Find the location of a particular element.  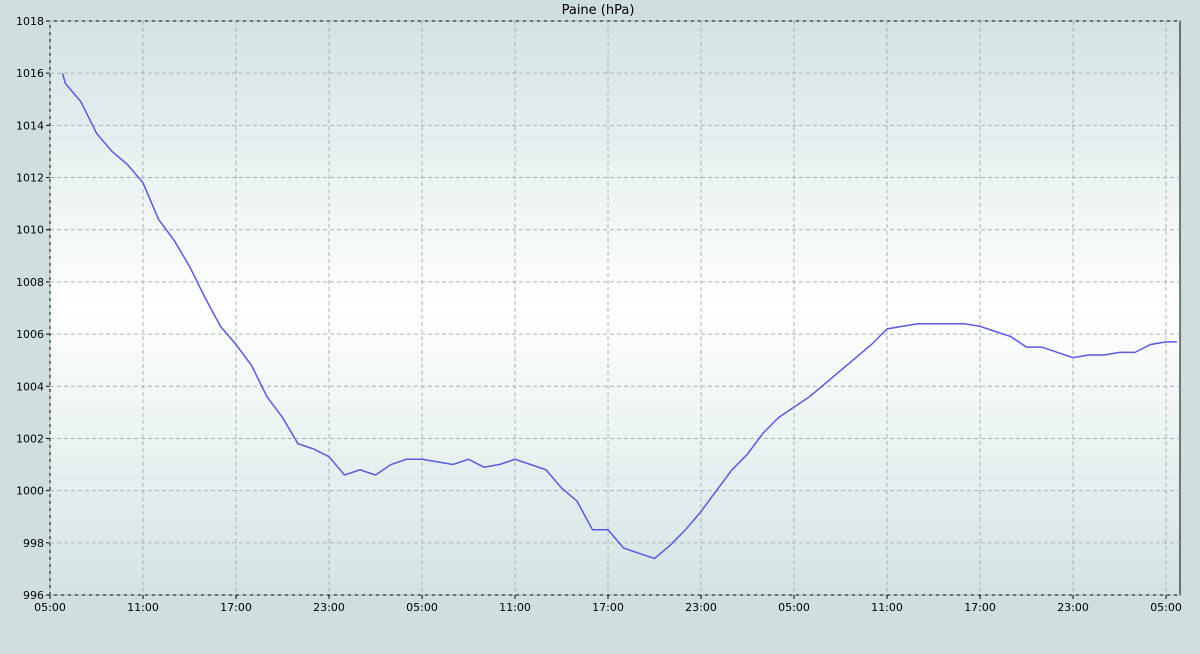

y-tick-label: 1012 is located at coordinates (30, 178).